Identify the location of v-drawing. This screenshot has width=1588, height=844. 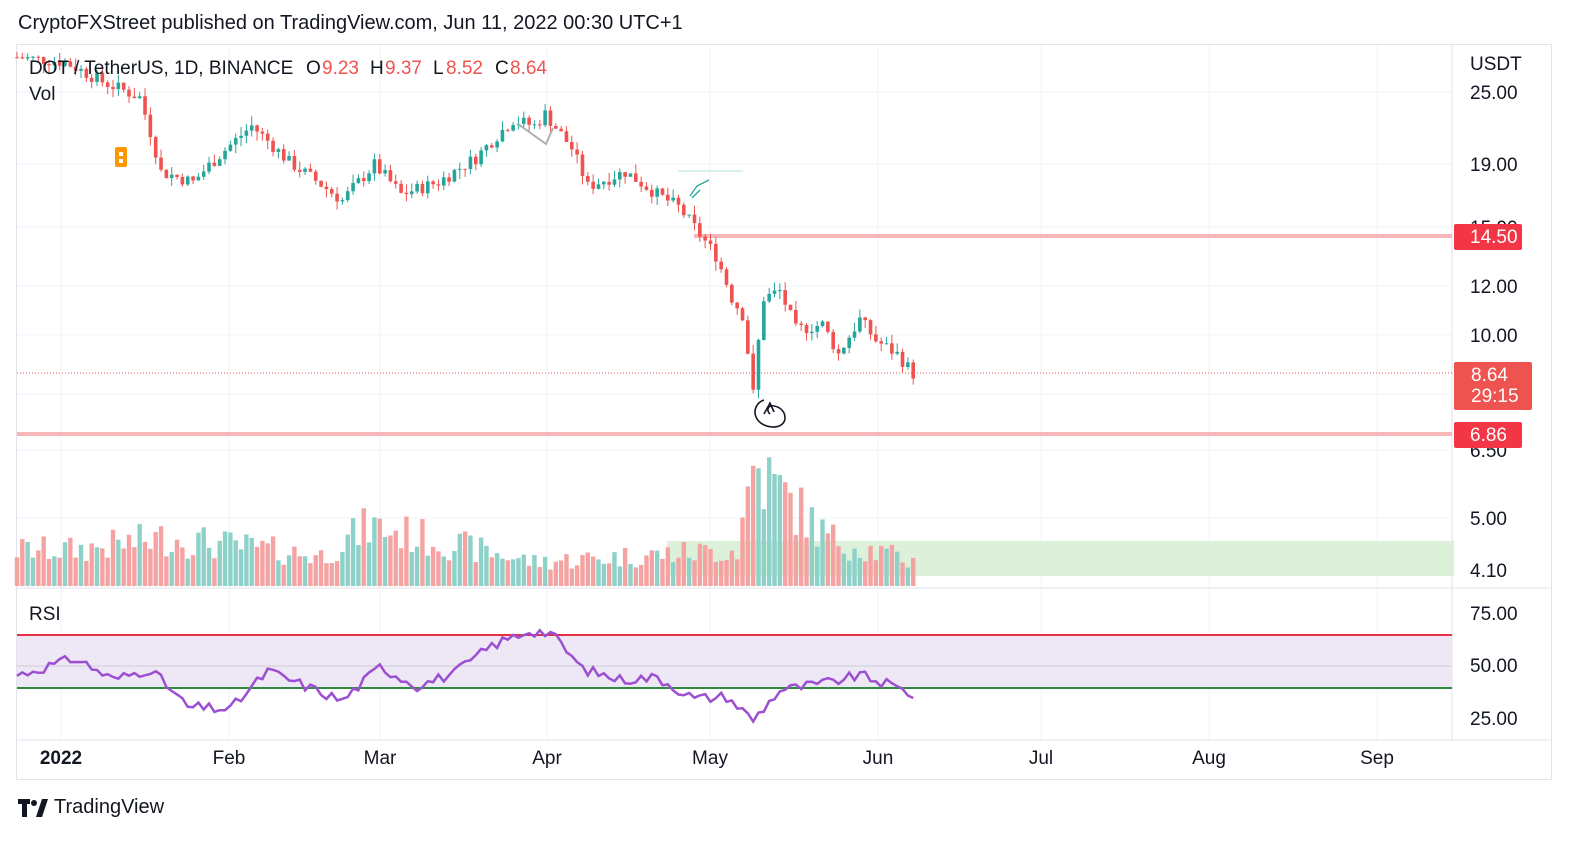
(535, 134).